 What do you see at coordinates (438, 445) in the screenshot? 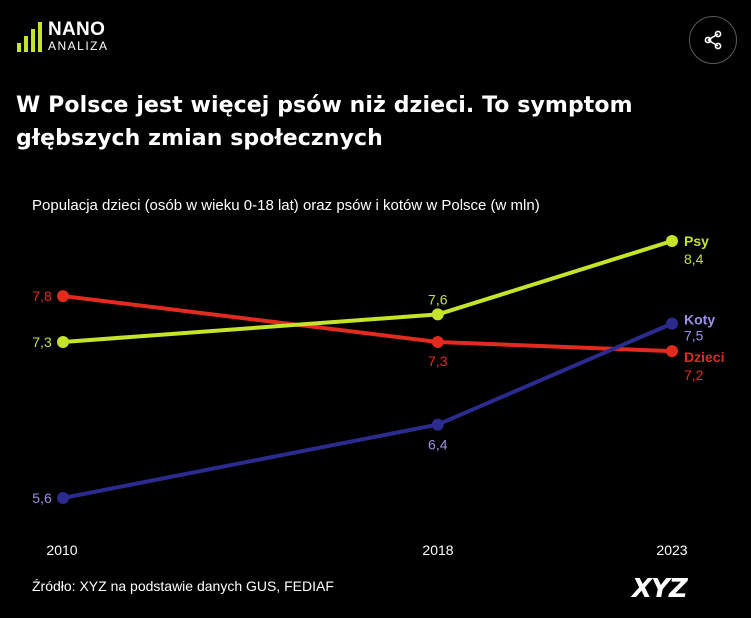
I see `data-label-koty: 6,4` at bounding box center [438, 445].